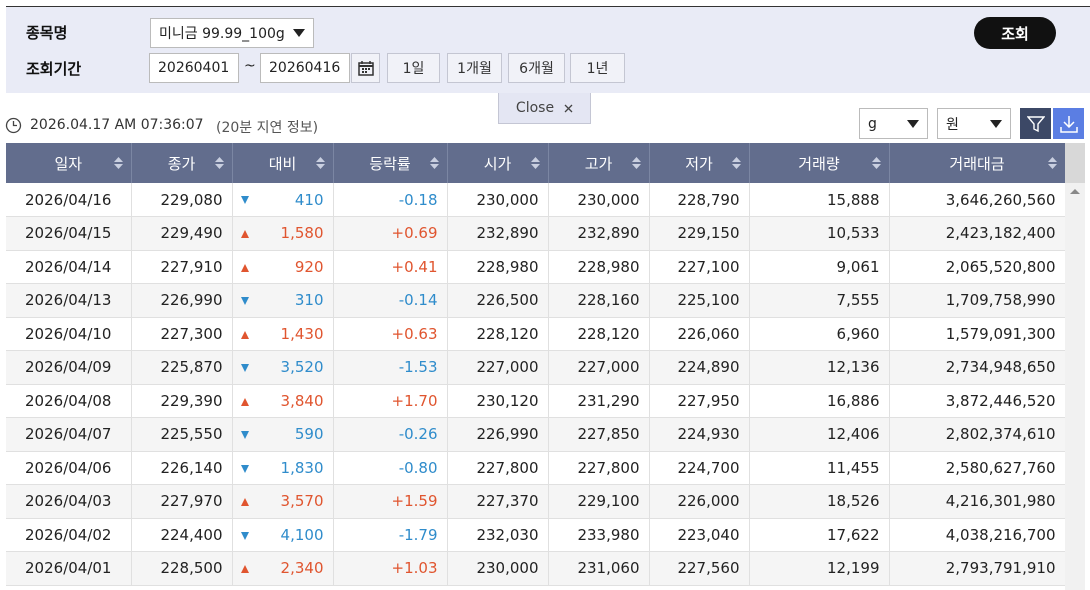 Image resolution: width=1090 pixels, height=590 pixels. Describe the element at coordinates (283, 233) in the screenshot. I see `table-cell: 1,580` at that location.